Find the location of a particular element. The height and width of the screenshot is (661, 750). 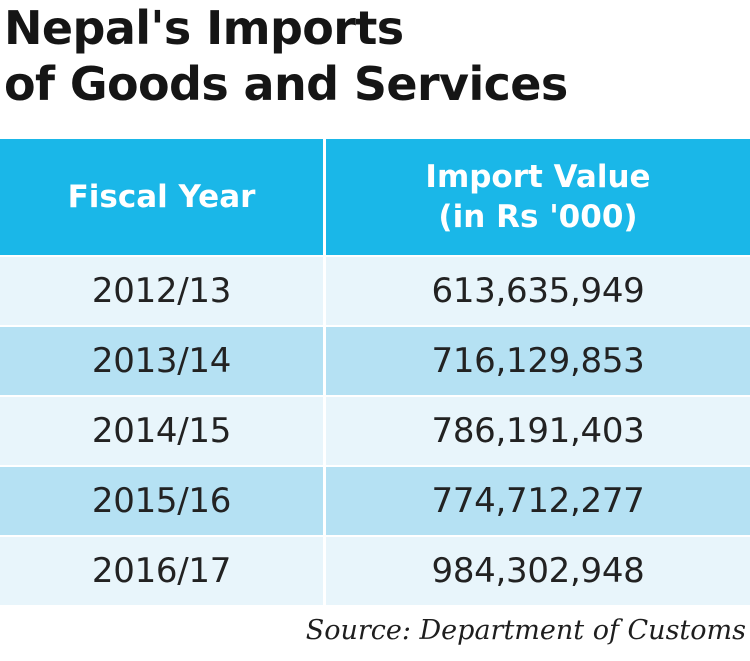

header-import-value-line-2: (in Rs '000) is located at coordinates (538, 217).